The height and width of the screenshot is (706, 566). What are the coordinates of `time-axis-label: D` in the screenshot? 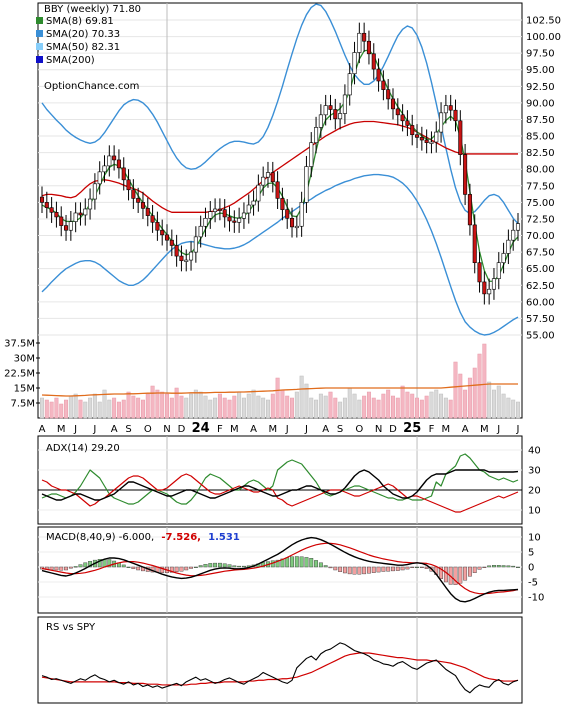 It's located at (182, 429).